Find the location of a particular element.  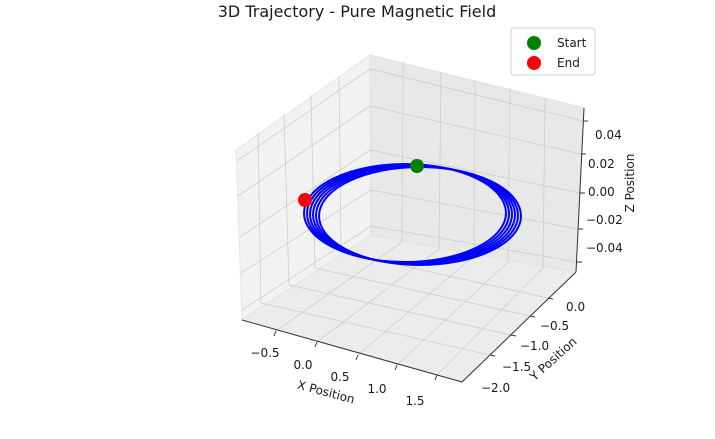

y-axis-line is located at coordinates (519, 327).